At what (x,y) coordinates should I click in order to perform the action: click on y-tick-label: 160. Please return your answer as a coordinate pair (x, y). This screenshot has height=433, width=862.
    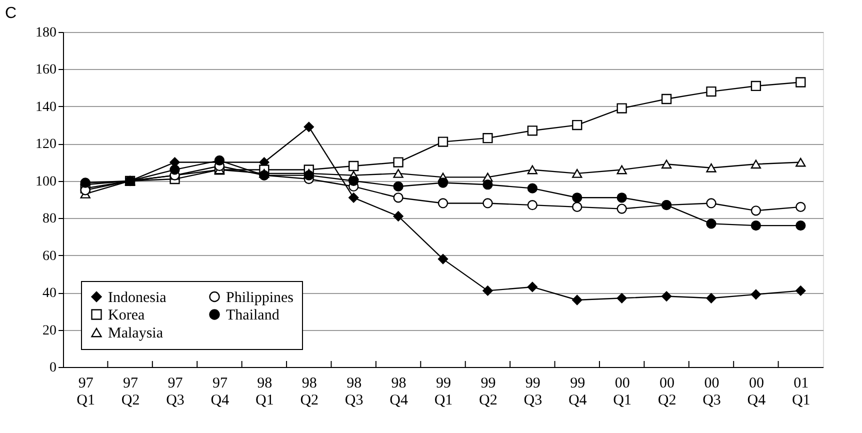
    Looking at the image, I should click on (46, 70).